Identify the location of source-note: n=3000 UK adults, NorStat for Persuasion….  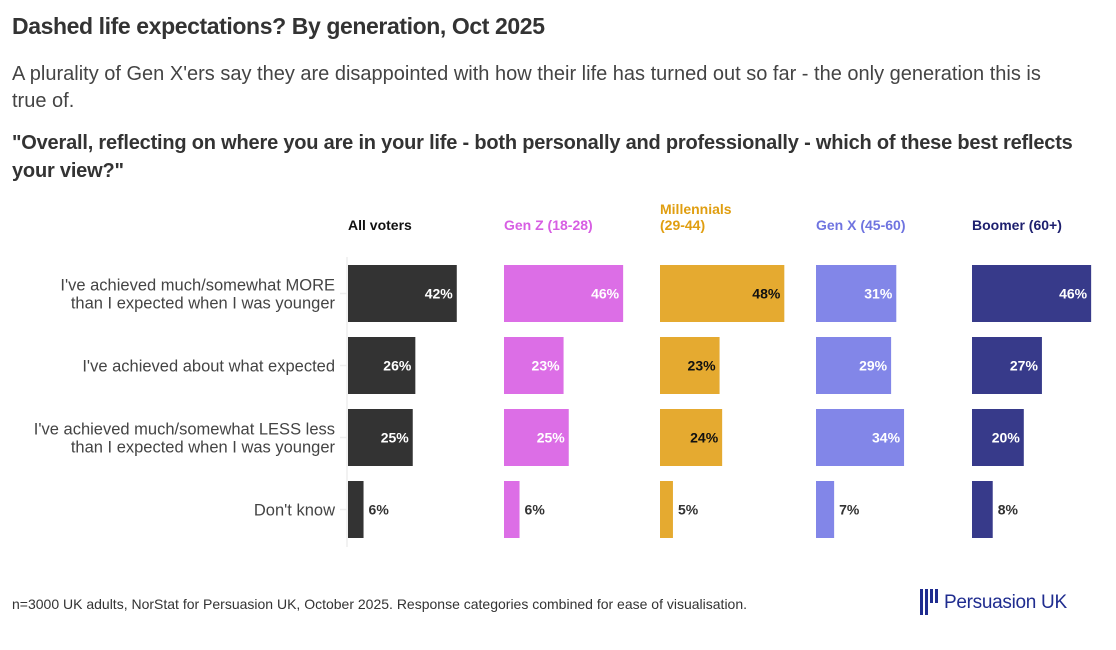
(380, 604).